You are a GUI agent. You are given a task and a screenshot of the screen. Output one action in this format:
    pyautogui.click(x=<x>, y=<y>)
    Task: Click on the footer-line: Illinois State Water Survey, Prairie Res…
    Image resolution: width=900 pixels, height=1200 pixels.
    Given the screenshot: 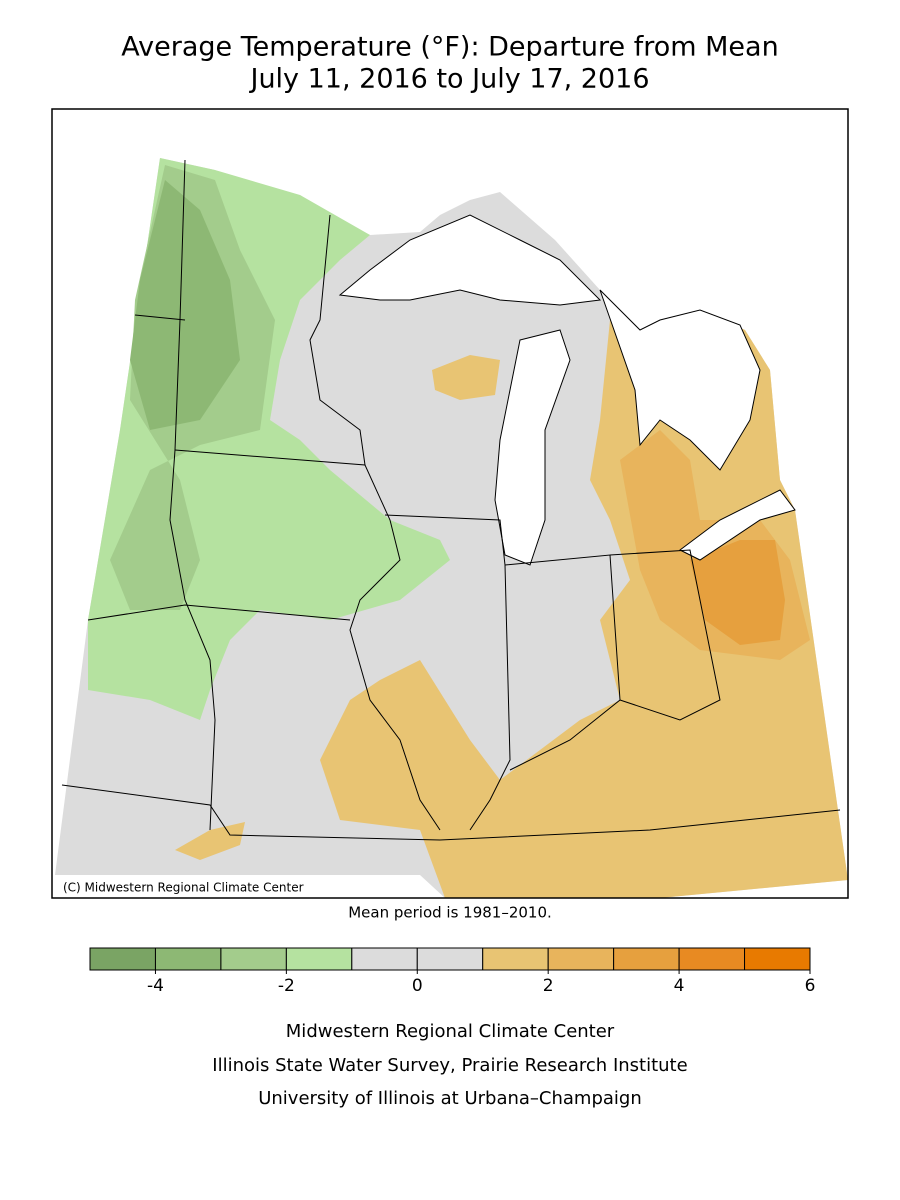 What is the action you would take?
    pyautogui.click(x=449, y=1065)
    